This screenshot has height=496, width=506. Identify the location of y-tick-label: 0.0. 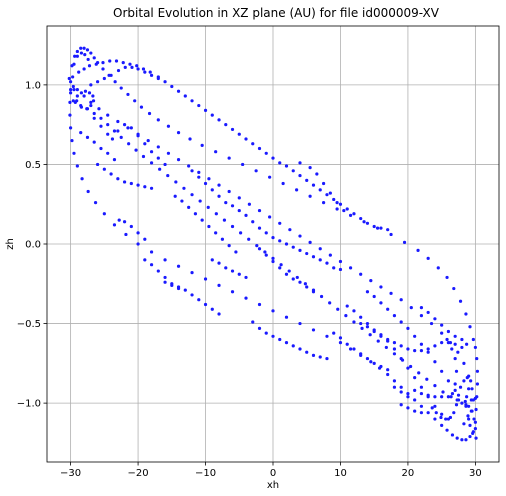
(33, 245).